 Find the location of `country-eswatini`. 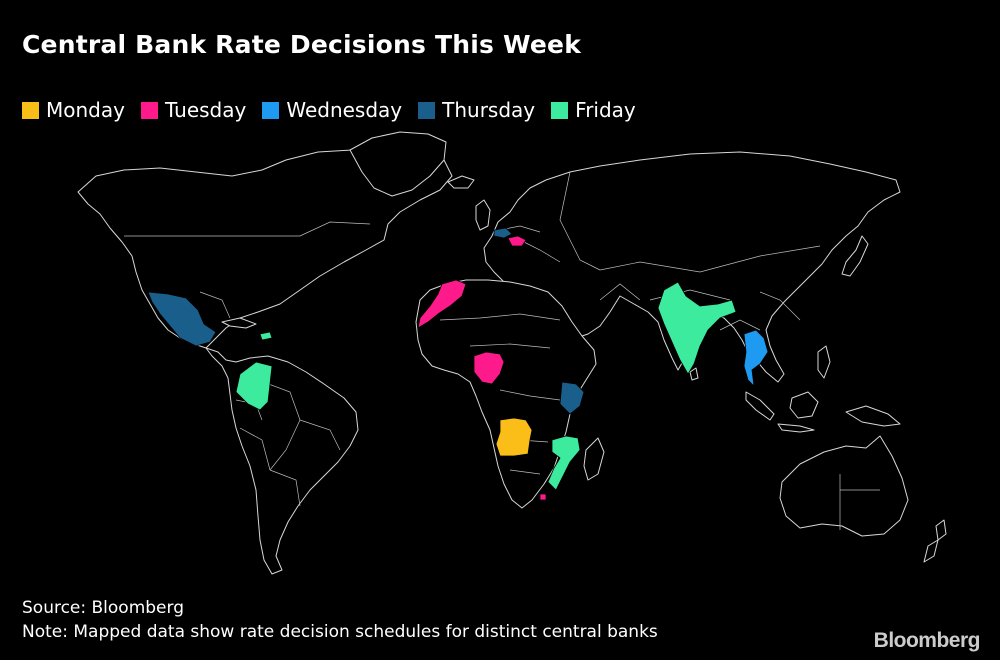

country-eswatini is located at coordinates (543, 497).